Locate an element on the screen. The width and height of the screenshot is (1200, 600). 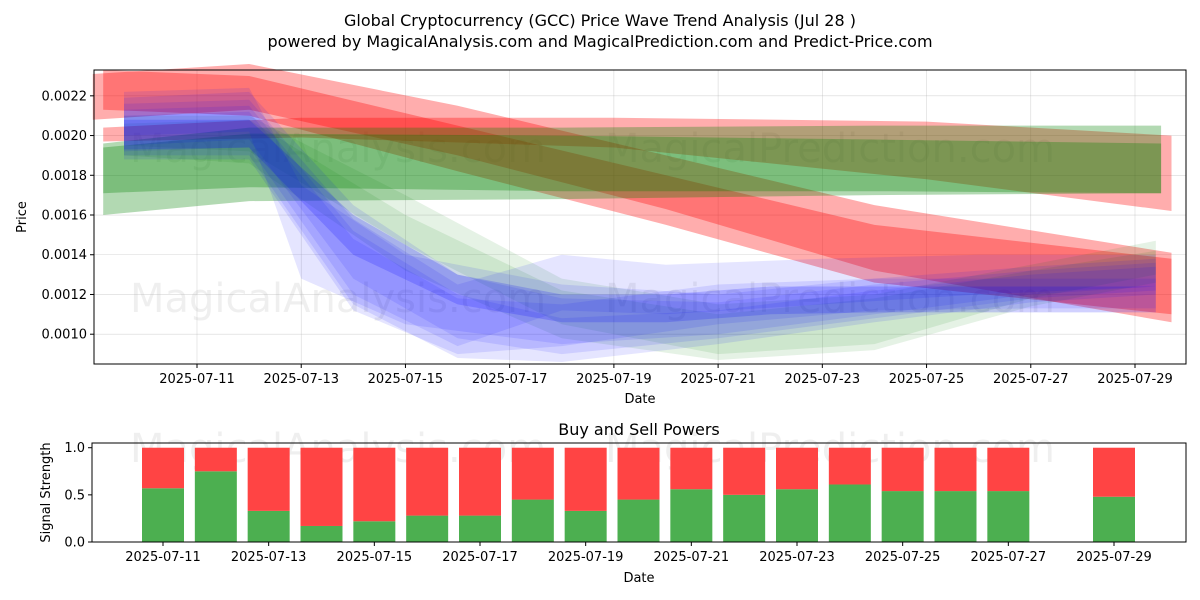
y-tick-label: 0.0 is located at coordinates (74, 543).